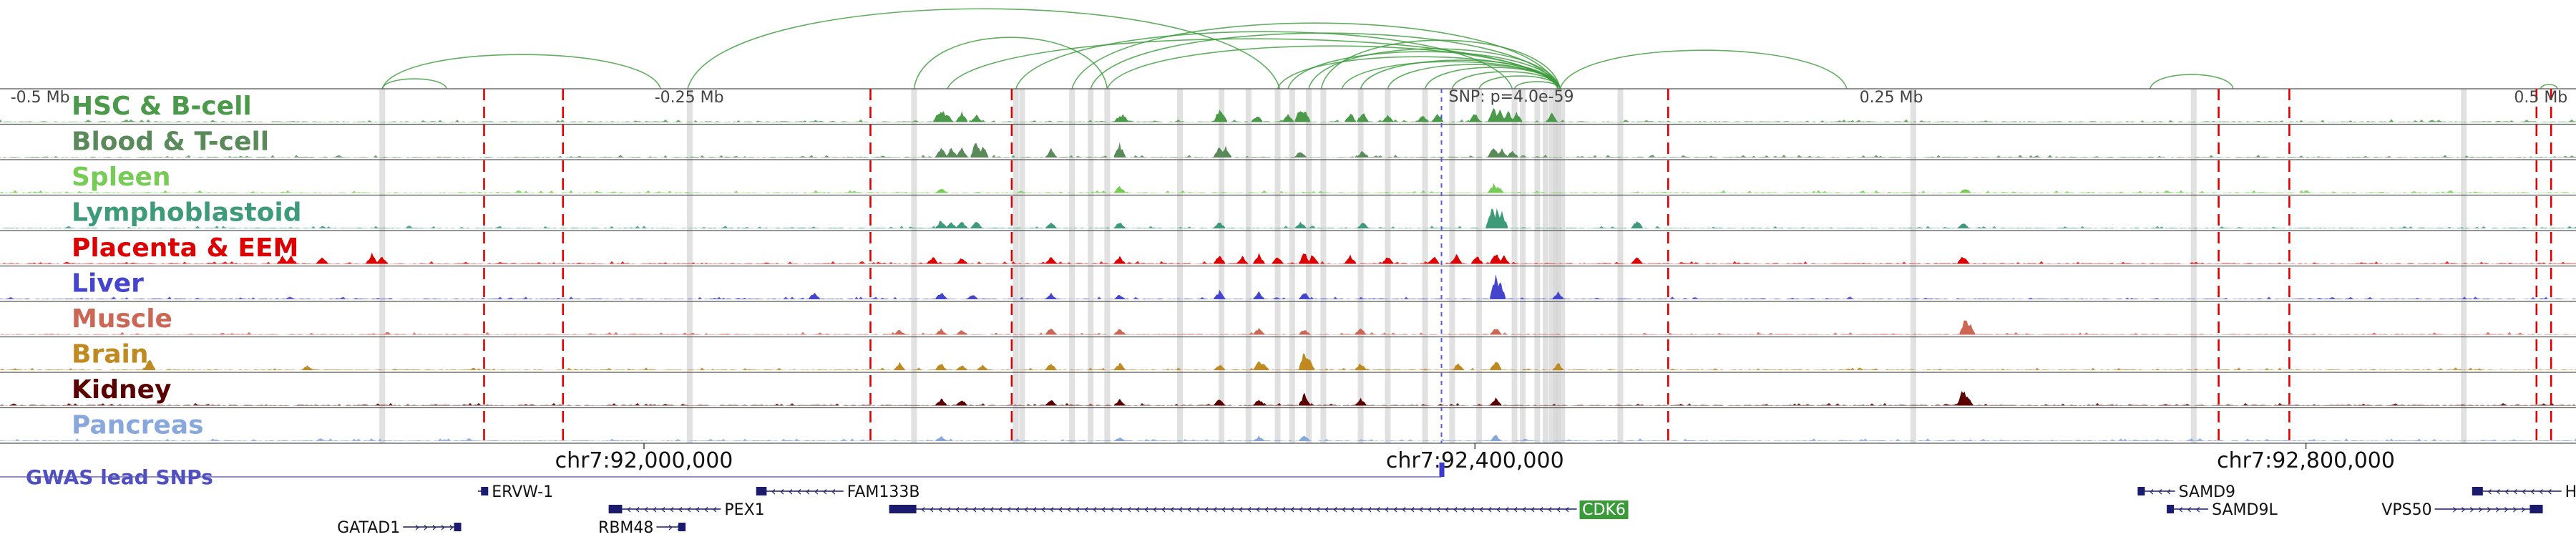 This screenshot has height=537, width=2576. I want to click on track-name: Lymphoblastoid, so click(187, 213).